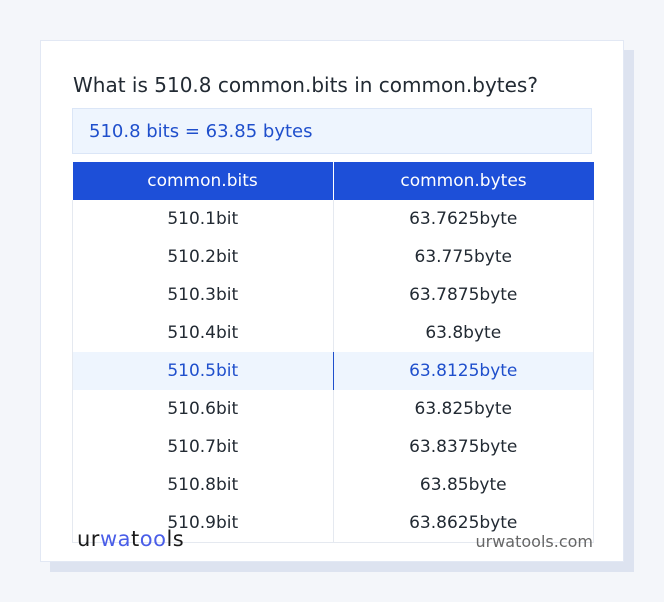 The height and width of the screenshot is (602, 664). What do you see at coordinates (463, 181) in the screenshot?
I see `column-header-bytes: common.bytes` at bounding box center [463, 181].